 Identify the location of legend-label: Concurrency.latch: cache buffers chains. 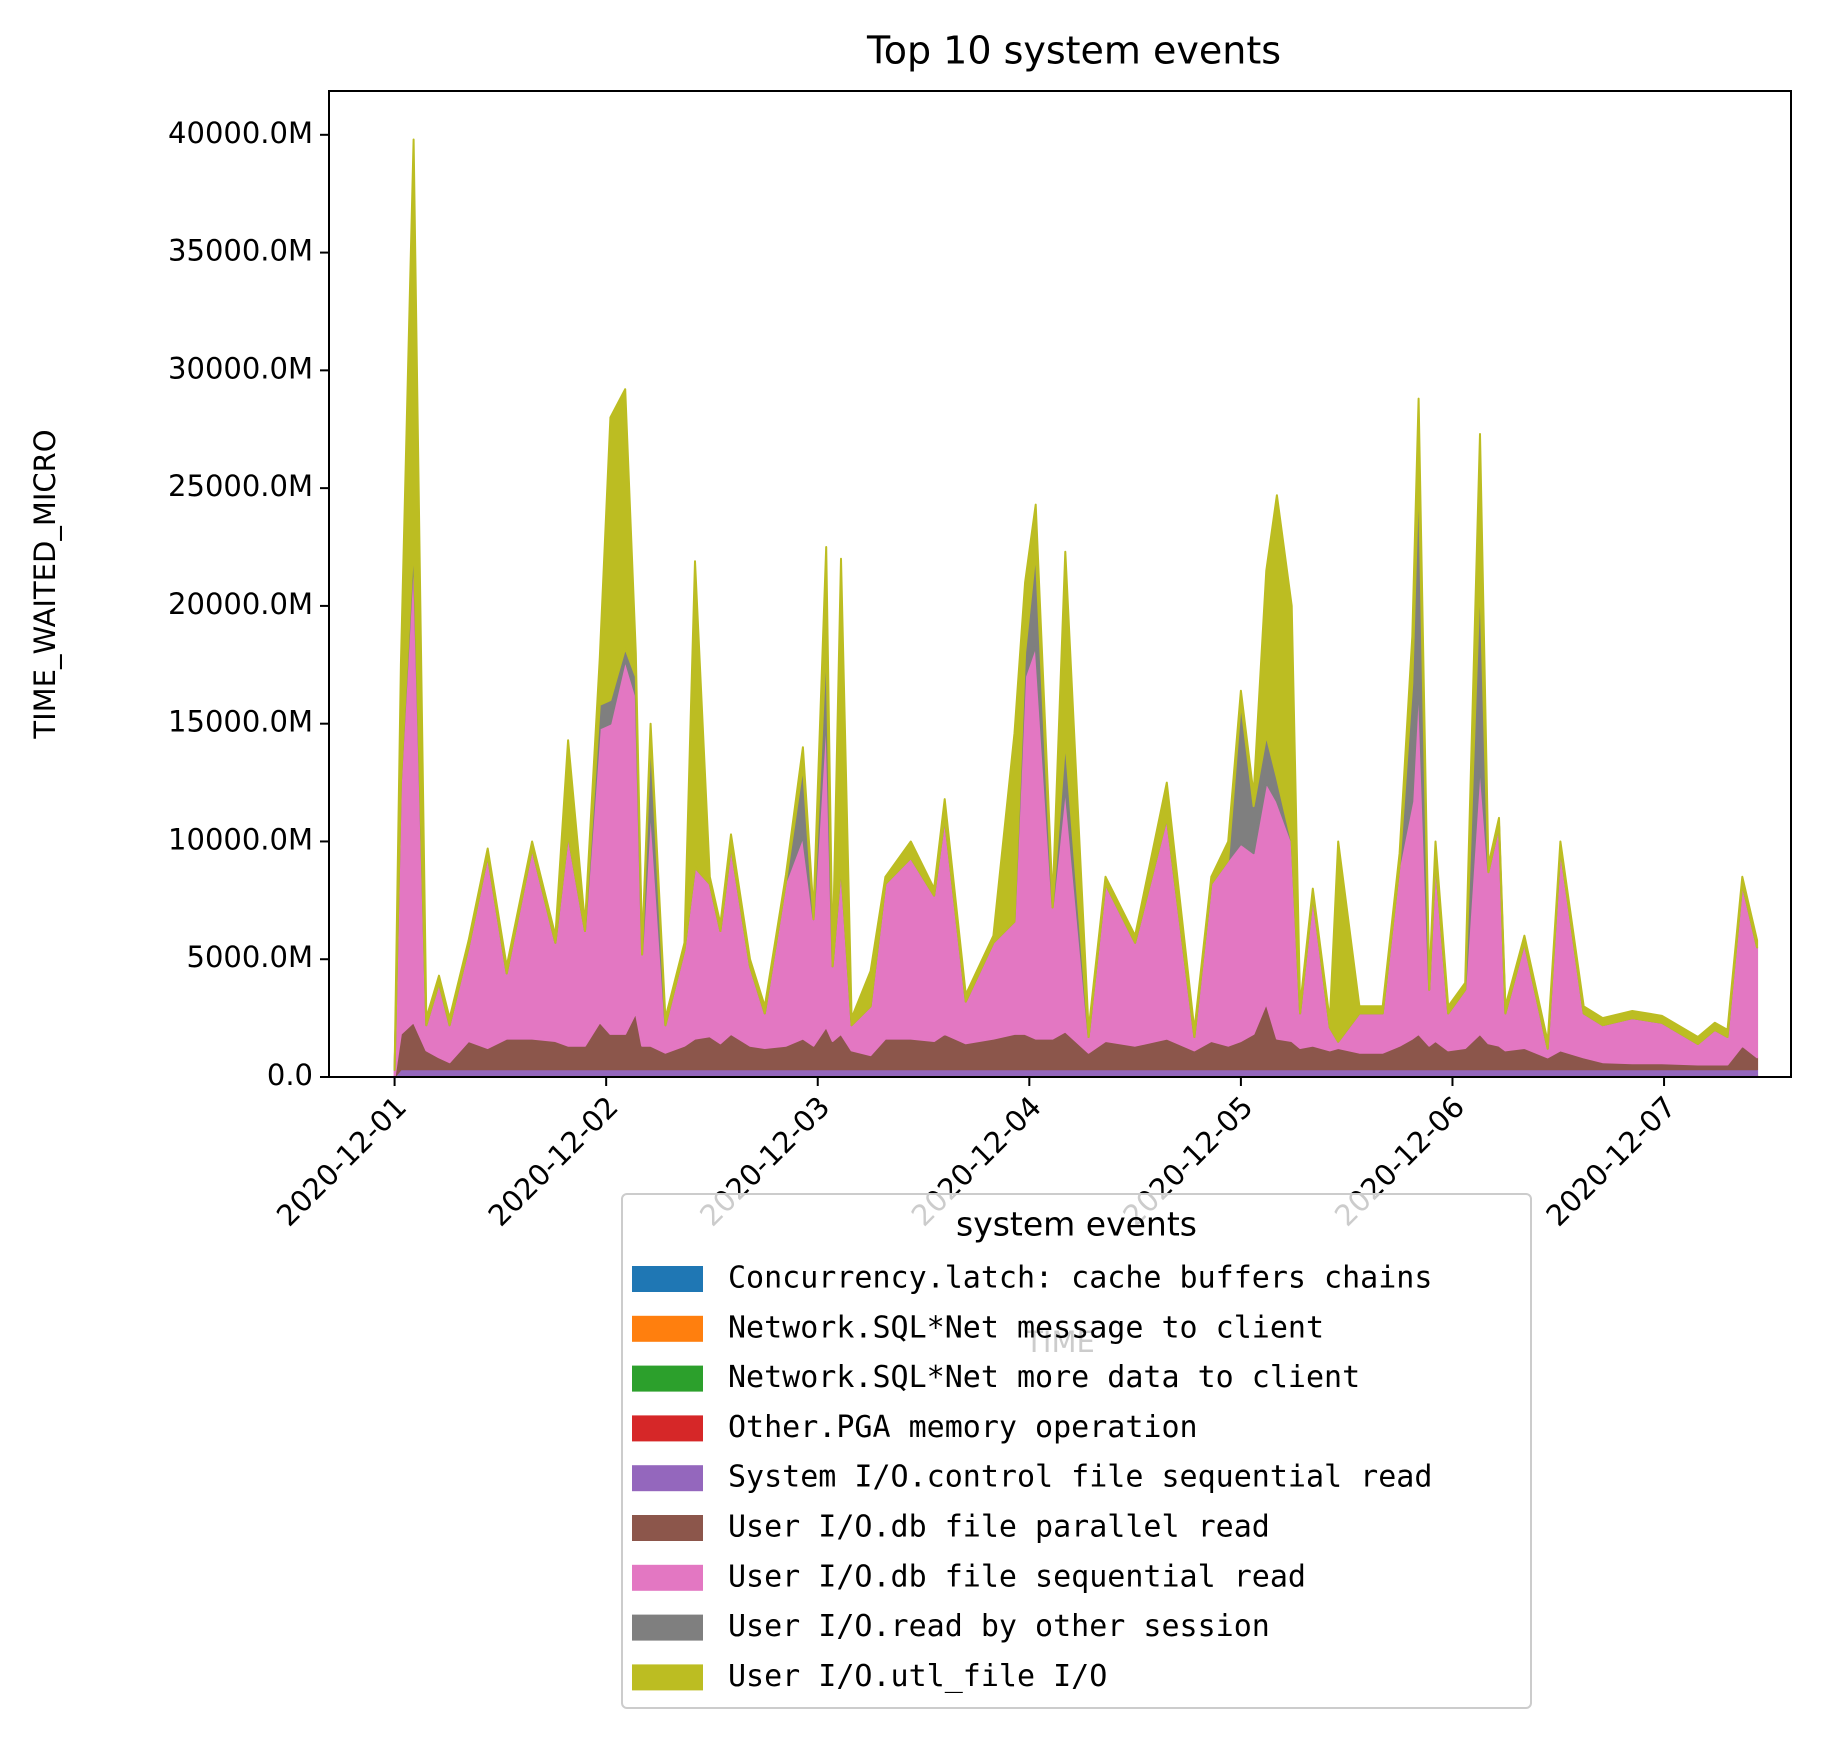
(1080, 1278).